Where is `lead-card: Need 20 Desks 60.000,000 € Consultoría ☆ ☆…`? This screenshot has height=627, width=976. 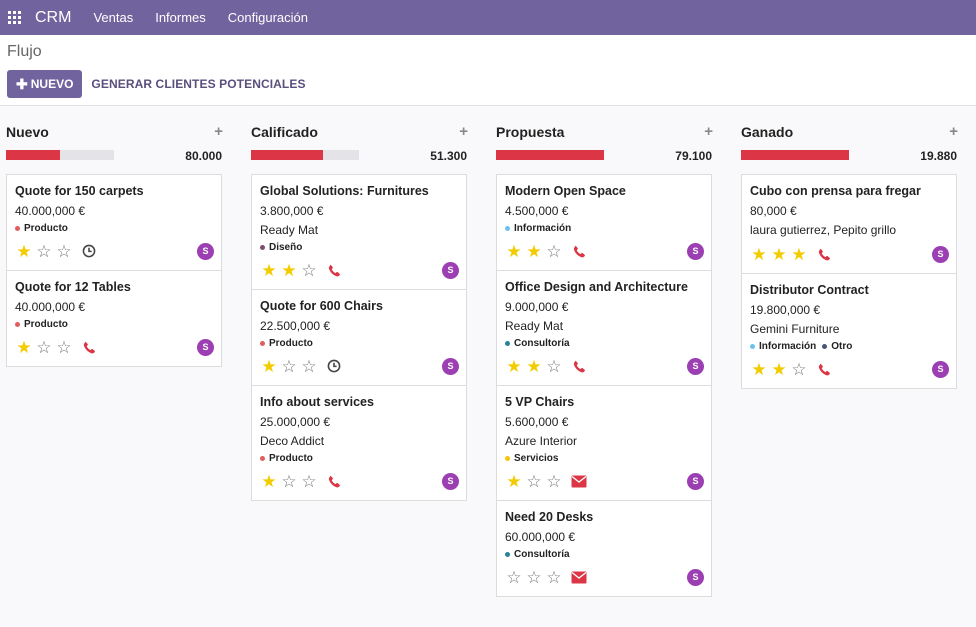 lead-card: Need 20 Desks 60.000,000 € Consultoría ☆ ☆… is located at coordinates (604, 548).